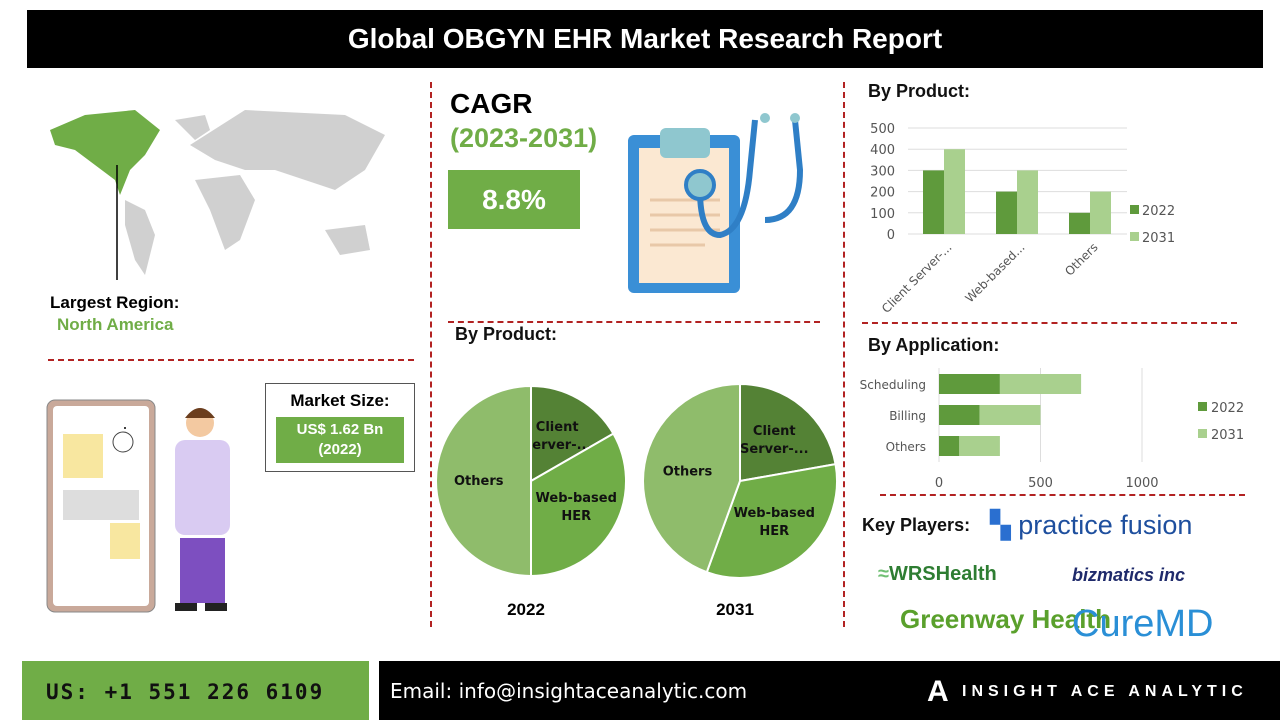 This screenshot has width=1280, height=723. What do you see at coordinates (340, 449) in the screenshot?
I see `market-size-year: (2022)` at bounding box center [340, 449].